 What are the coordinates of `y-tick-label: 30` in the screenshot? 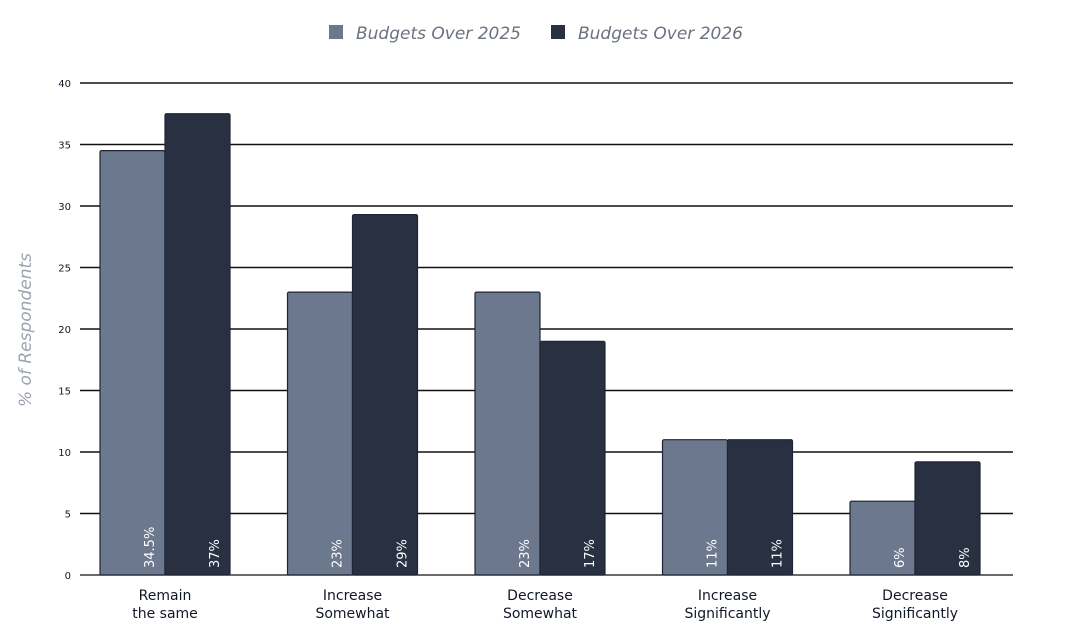 It's located at (64, 207).